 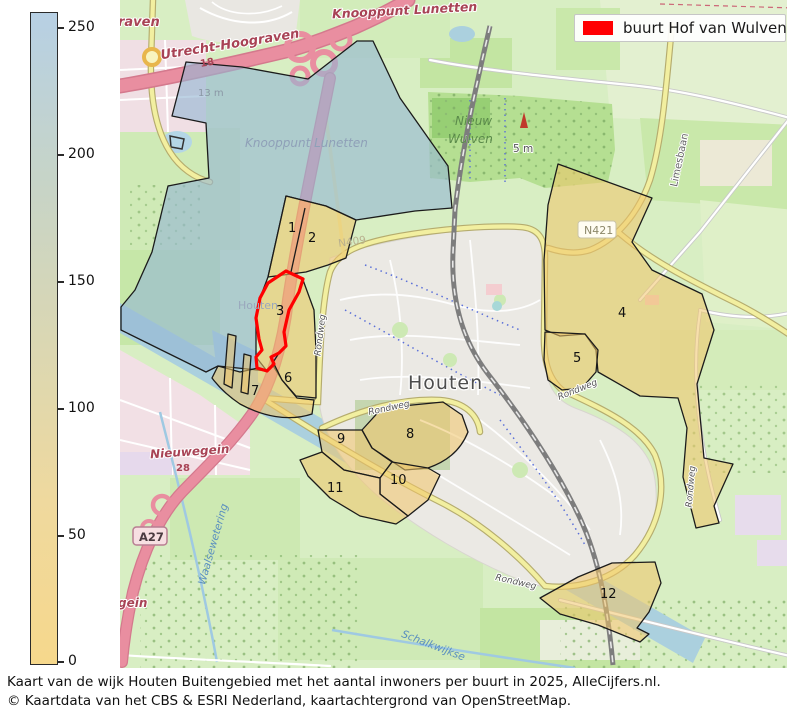 What do you see at coordinates (521, 140) in the screenshot?
I see `forest-nieuw-wulven` at bounding box center [521, 140].